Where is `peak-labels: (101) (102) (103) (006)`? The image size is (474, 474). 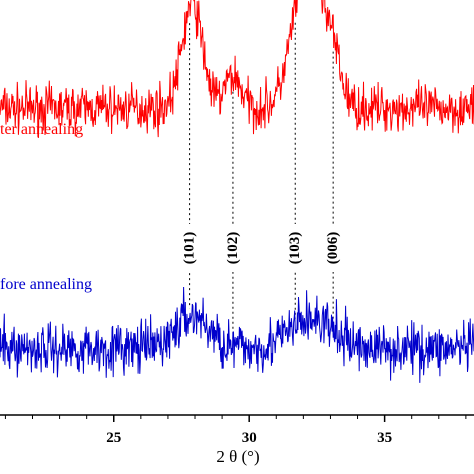
peak-labels: (101) (102) (103) (006) is located at coordinates (261, 248).